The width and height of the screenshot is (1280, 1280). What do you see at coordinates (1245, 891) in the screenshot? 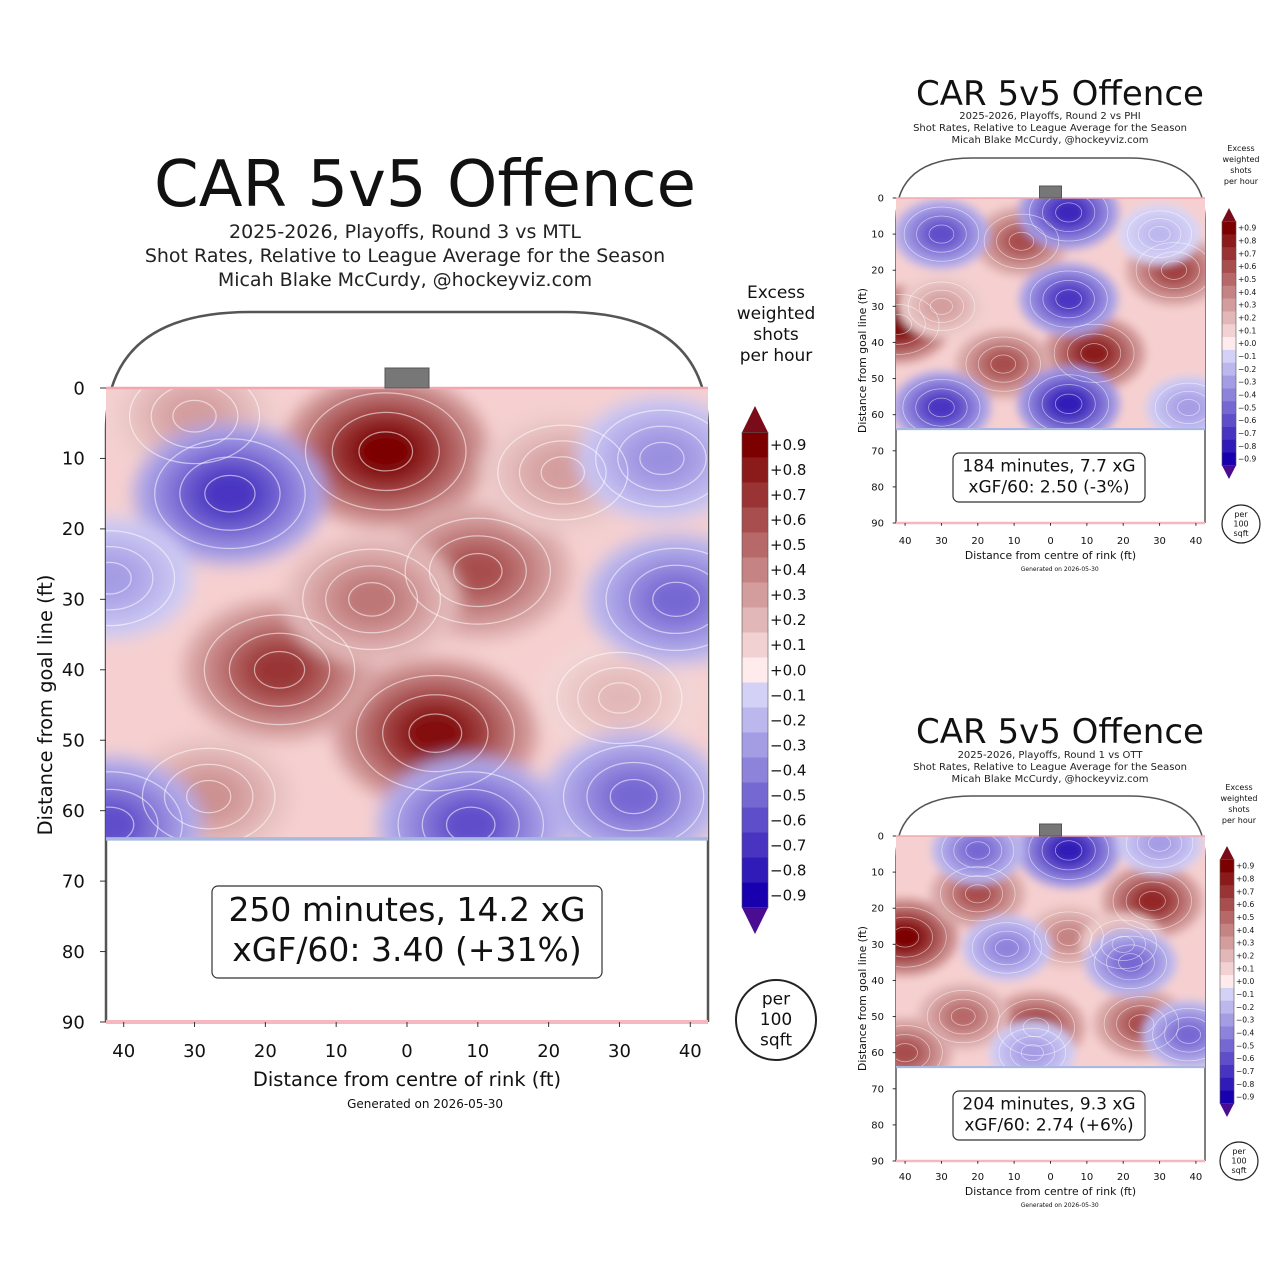
I see `colorbar-tick-label: +0.7` at bounding box center [1245, 891].